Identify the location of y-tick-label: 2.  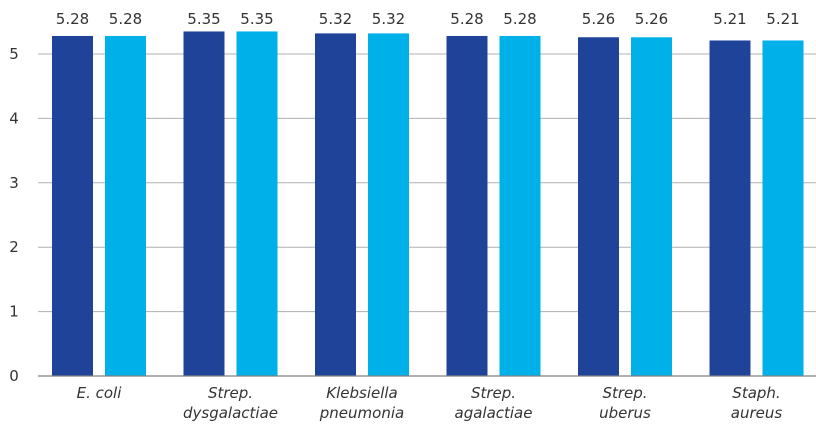
(14, 247).